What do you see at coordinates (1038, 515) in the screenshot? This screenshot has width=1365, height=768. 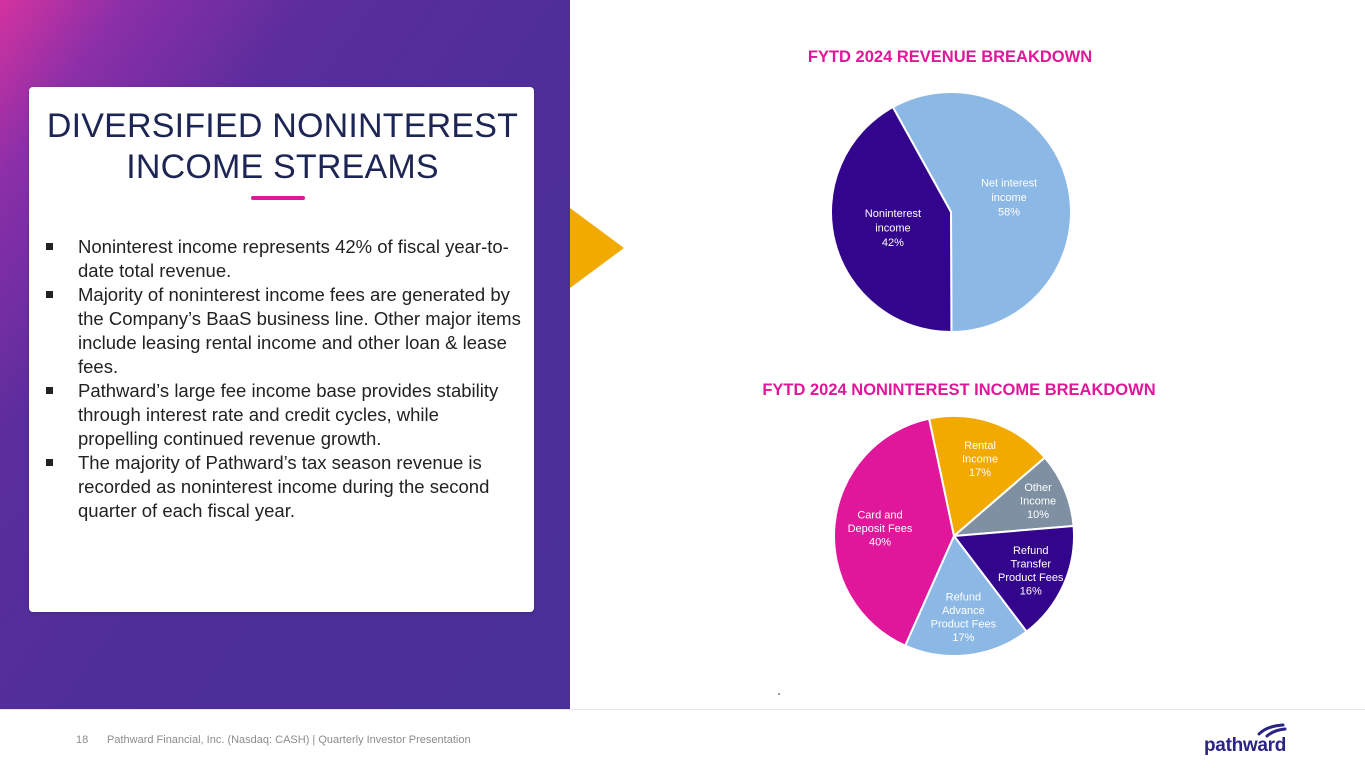 I see `pie-label-line: 10%` at bounding box center [1038, 515].